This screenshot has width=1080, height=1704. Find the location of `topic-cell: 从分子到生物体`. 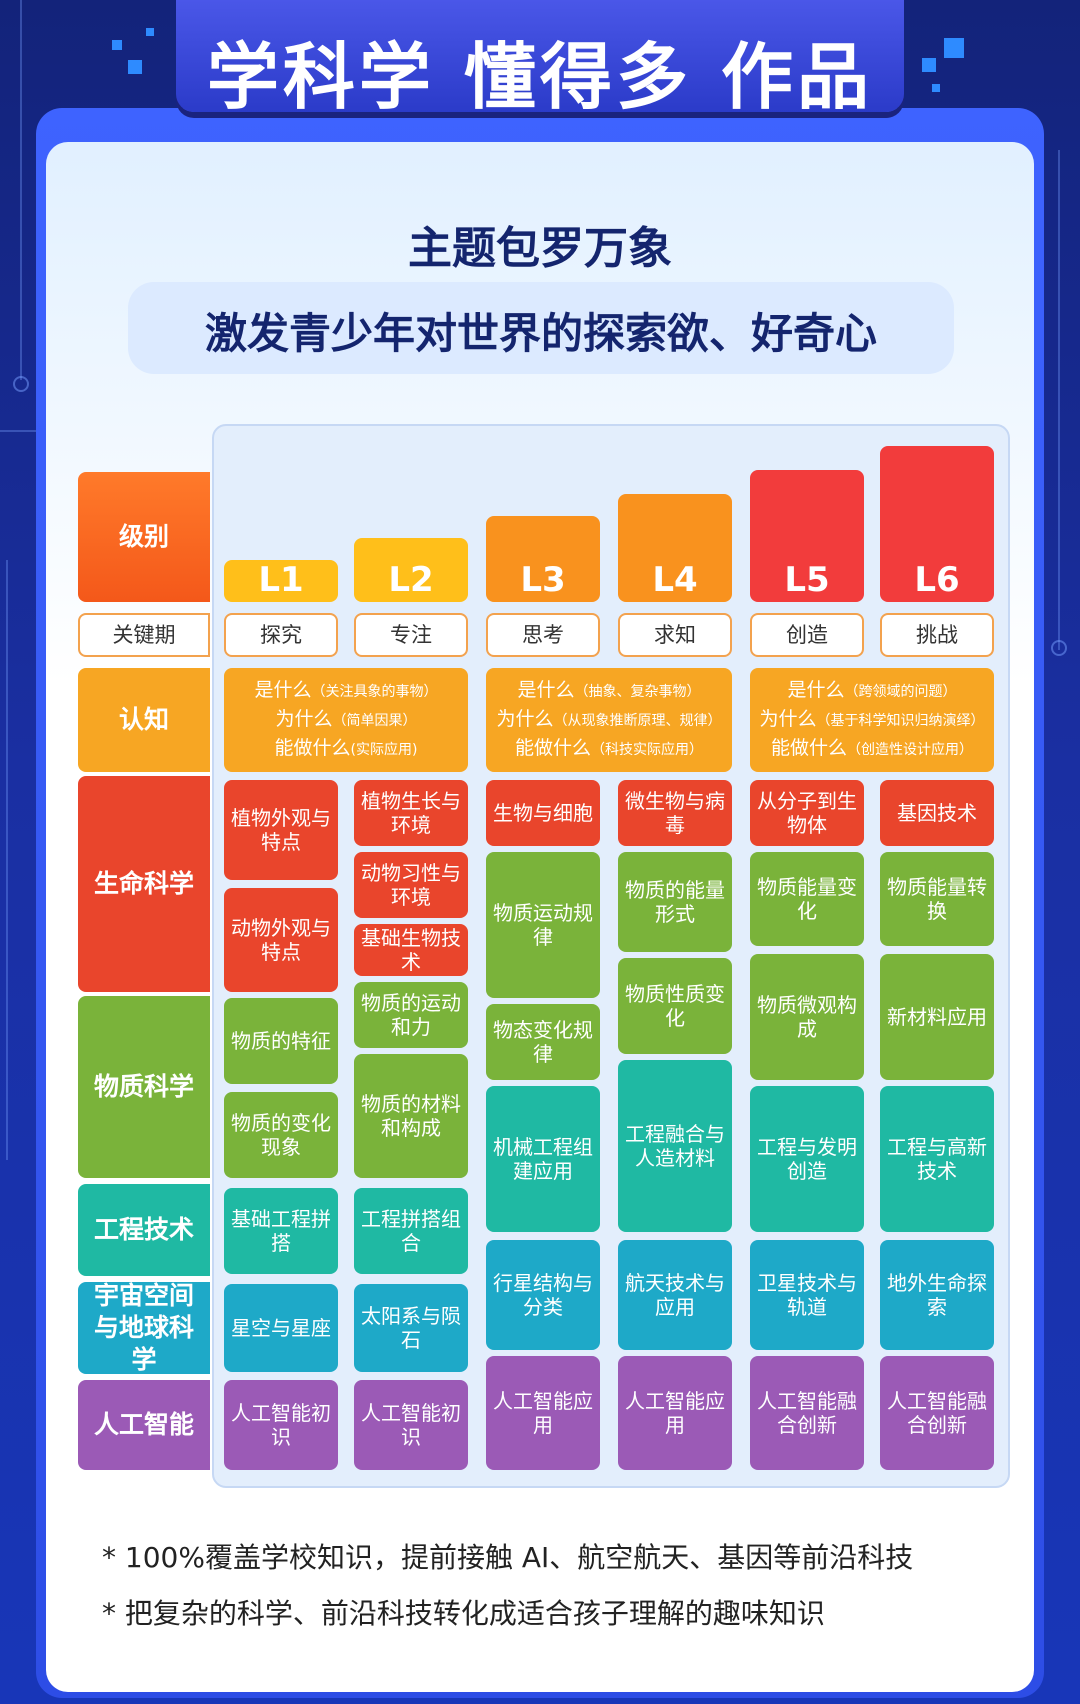

topic-cell: 从分子到生物体 is located at coordinates (807, 813).